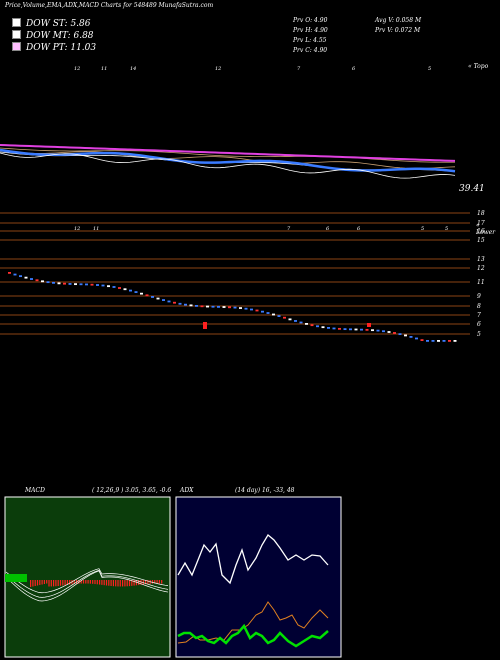 The height and width of the screenshot is (660, 500). Describe the element at coordinates (96, 229) in the screenshot. I see `price-date-label: 11` at that location.